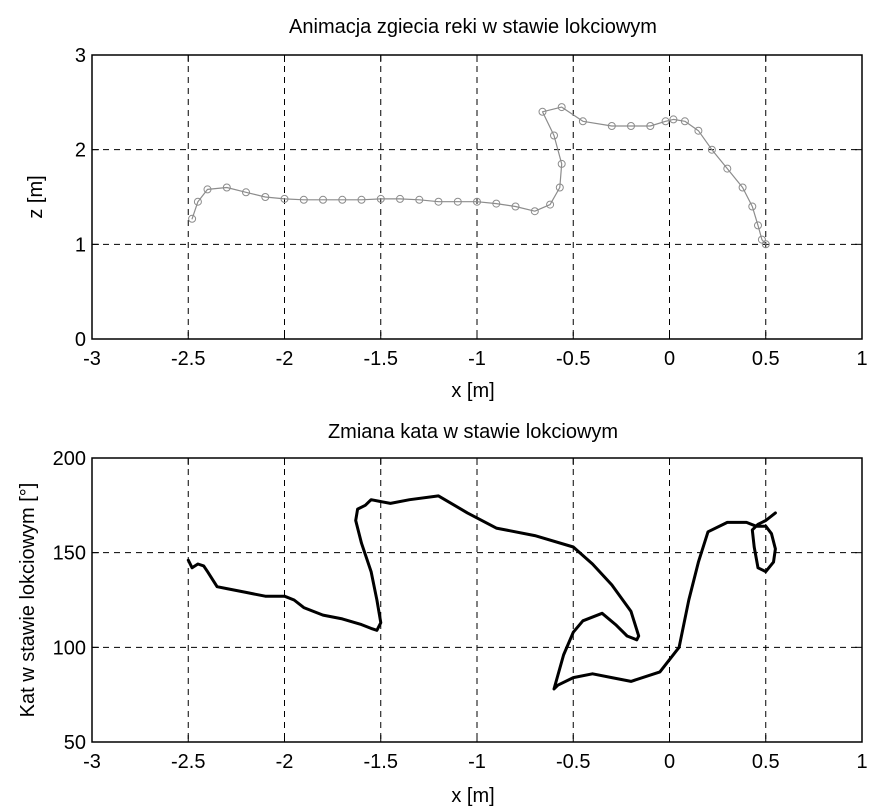  What do you see at coordinates (472, 391) in the screenshot?
I see `x-axis-label-top: x [m]` at bounding box center [472, 391].